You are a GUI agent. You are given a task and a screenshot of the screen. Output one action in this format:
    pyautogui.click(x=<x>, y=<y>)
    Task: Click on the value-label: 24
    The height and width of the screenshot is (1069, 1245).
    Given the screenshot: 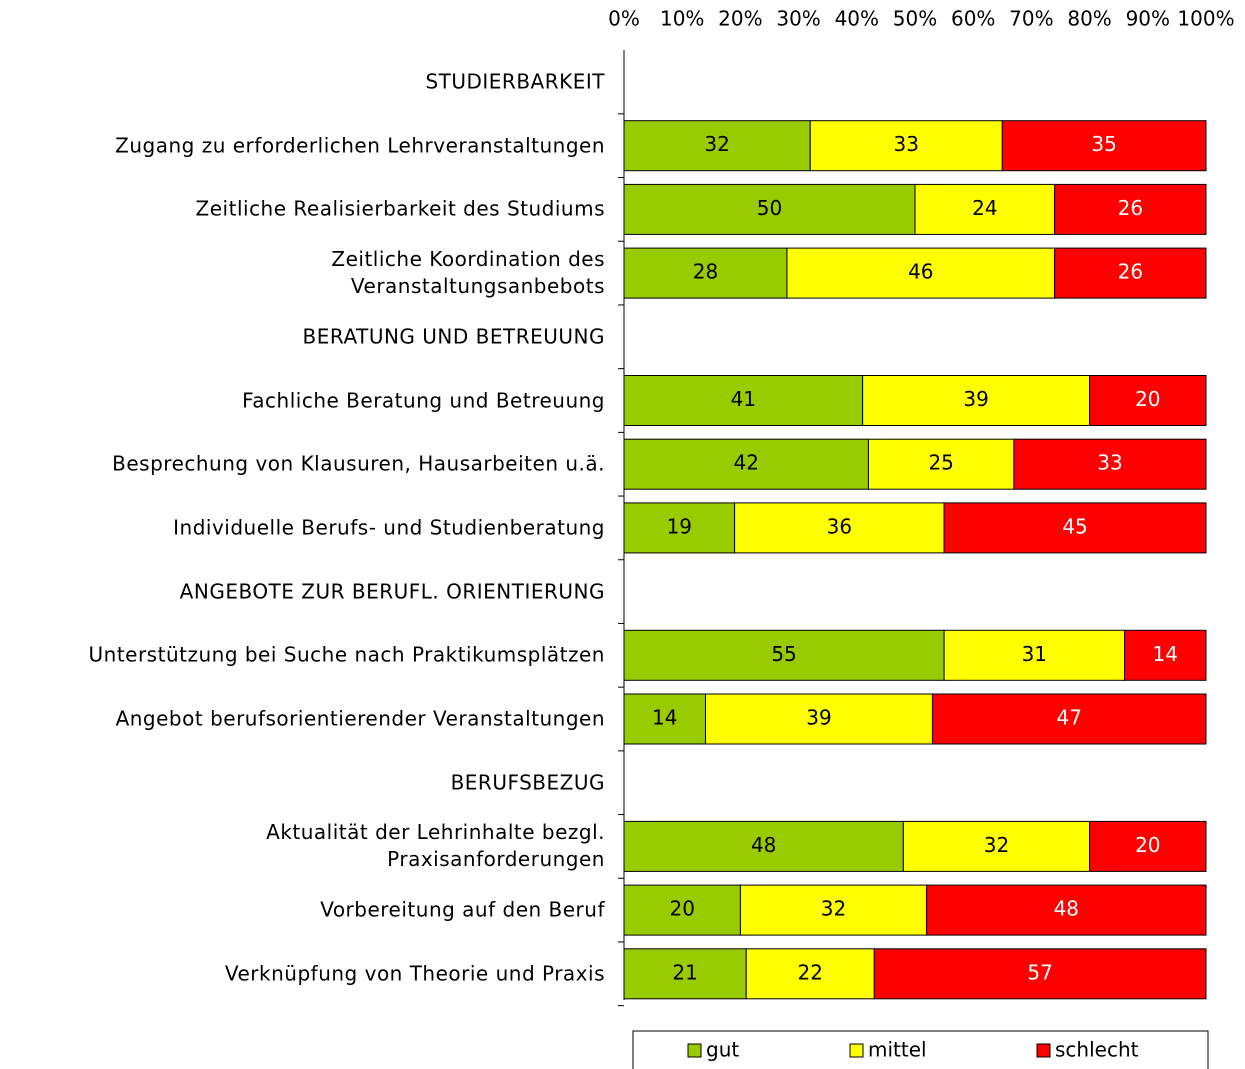 What is the action you would take?
    pyautogui.click(x=984, y=208)
    